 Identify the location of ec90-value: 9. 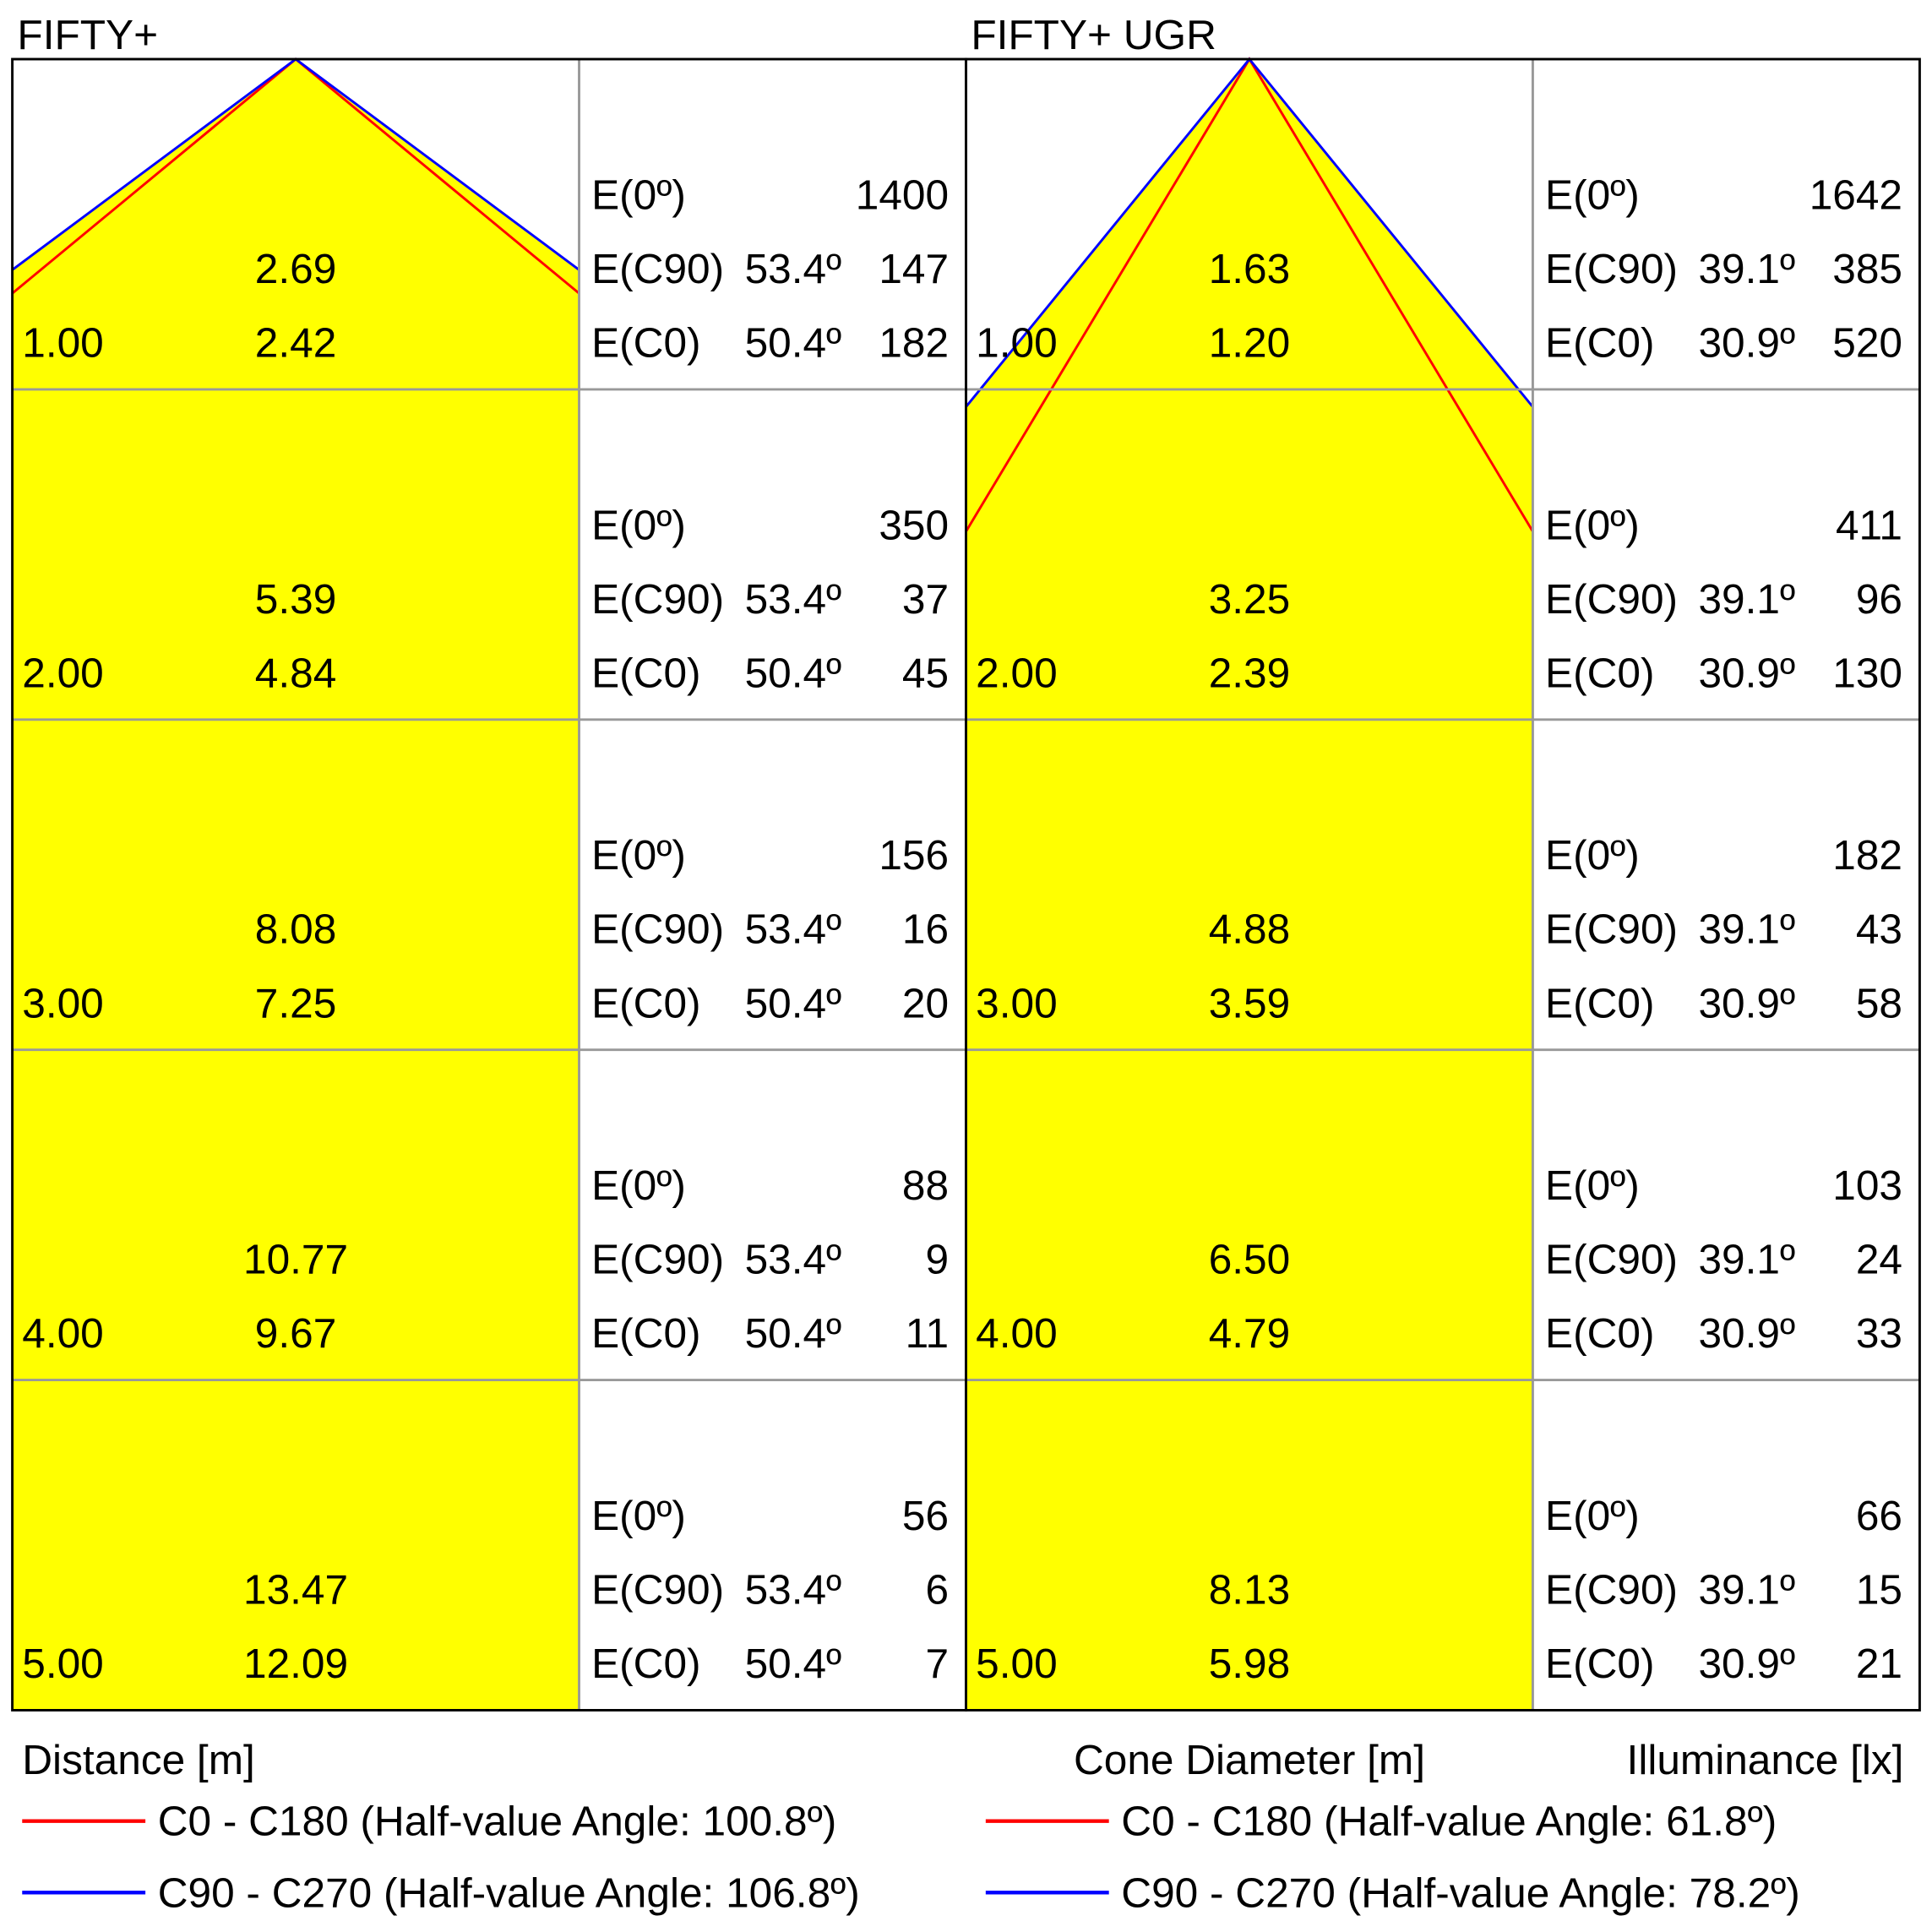
(938, 1259).